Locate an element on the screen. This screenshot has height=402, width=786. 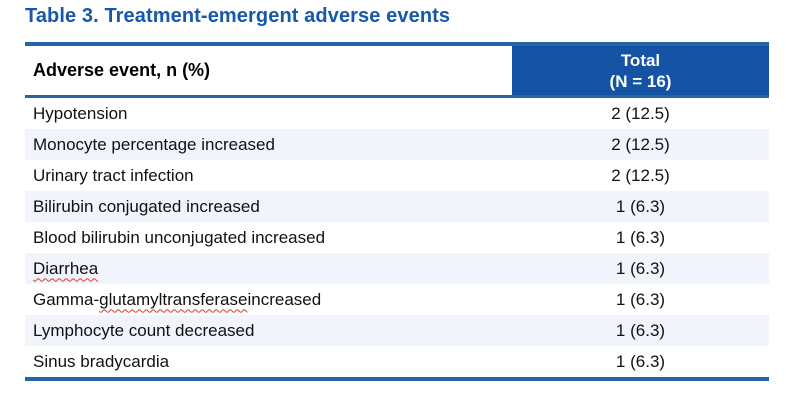
event-text: Lymphocyte count decreased is located at coordinates (144, 330).